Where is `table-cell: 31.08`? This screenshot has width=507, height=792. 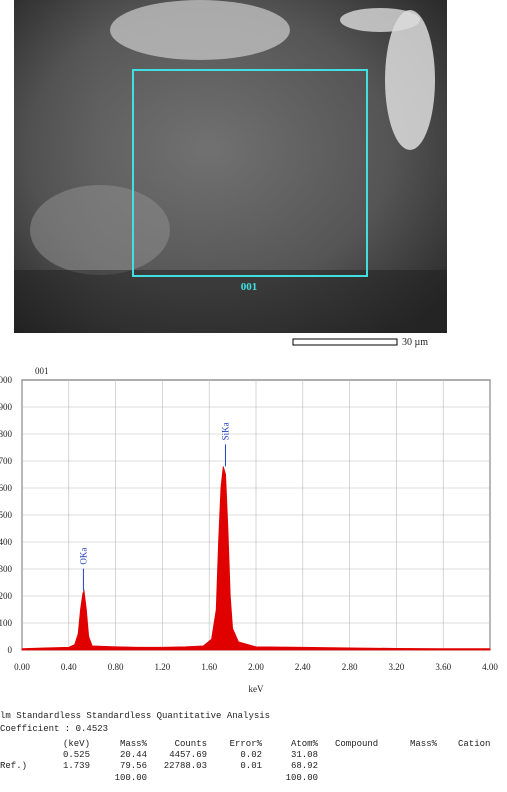 table-cell: 31.08 is located at coordinates (304, 755).